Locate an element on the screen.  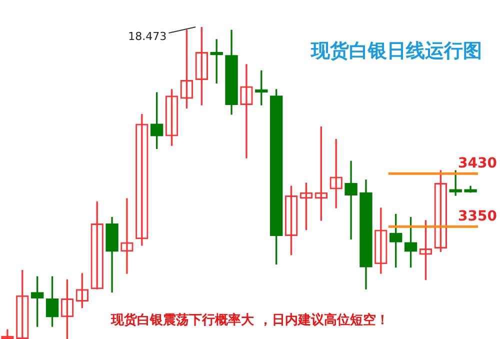
text: 现货白银日线运行图 is located at coordinates (396, 51).